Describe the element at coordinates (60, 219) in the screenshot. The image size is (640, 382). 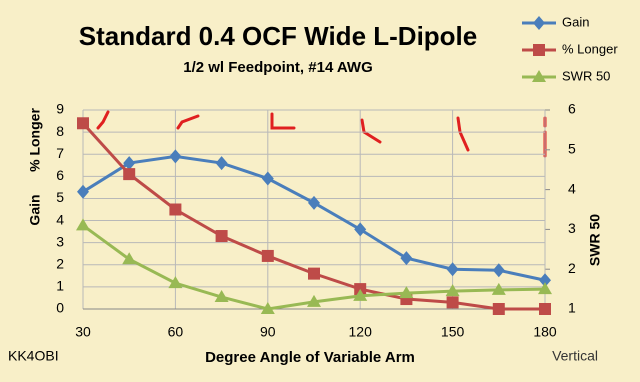
I see `y-tick-label: 4` at that location.